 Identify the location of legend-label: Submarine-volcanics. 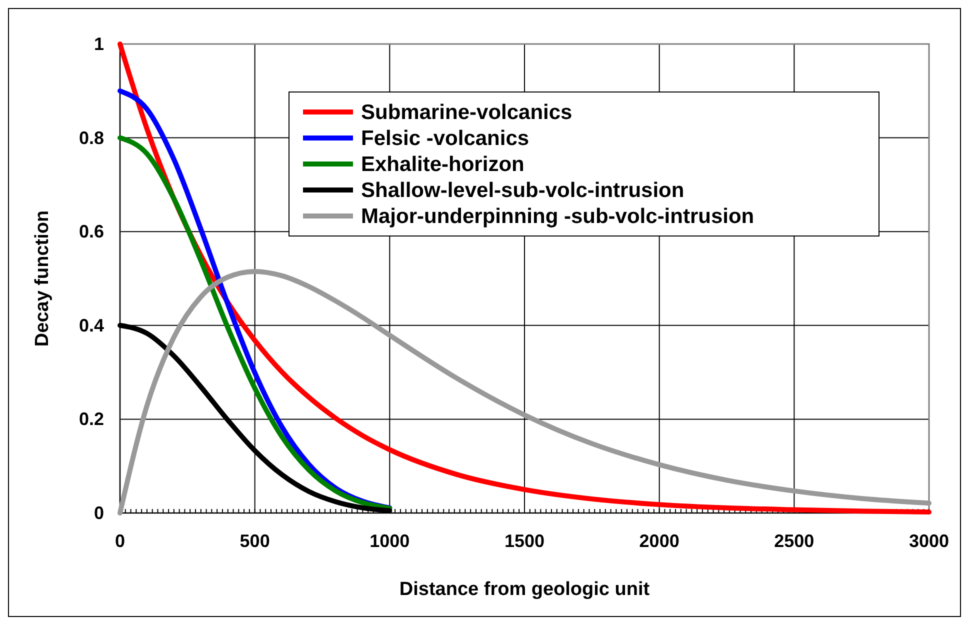
(466, 112).